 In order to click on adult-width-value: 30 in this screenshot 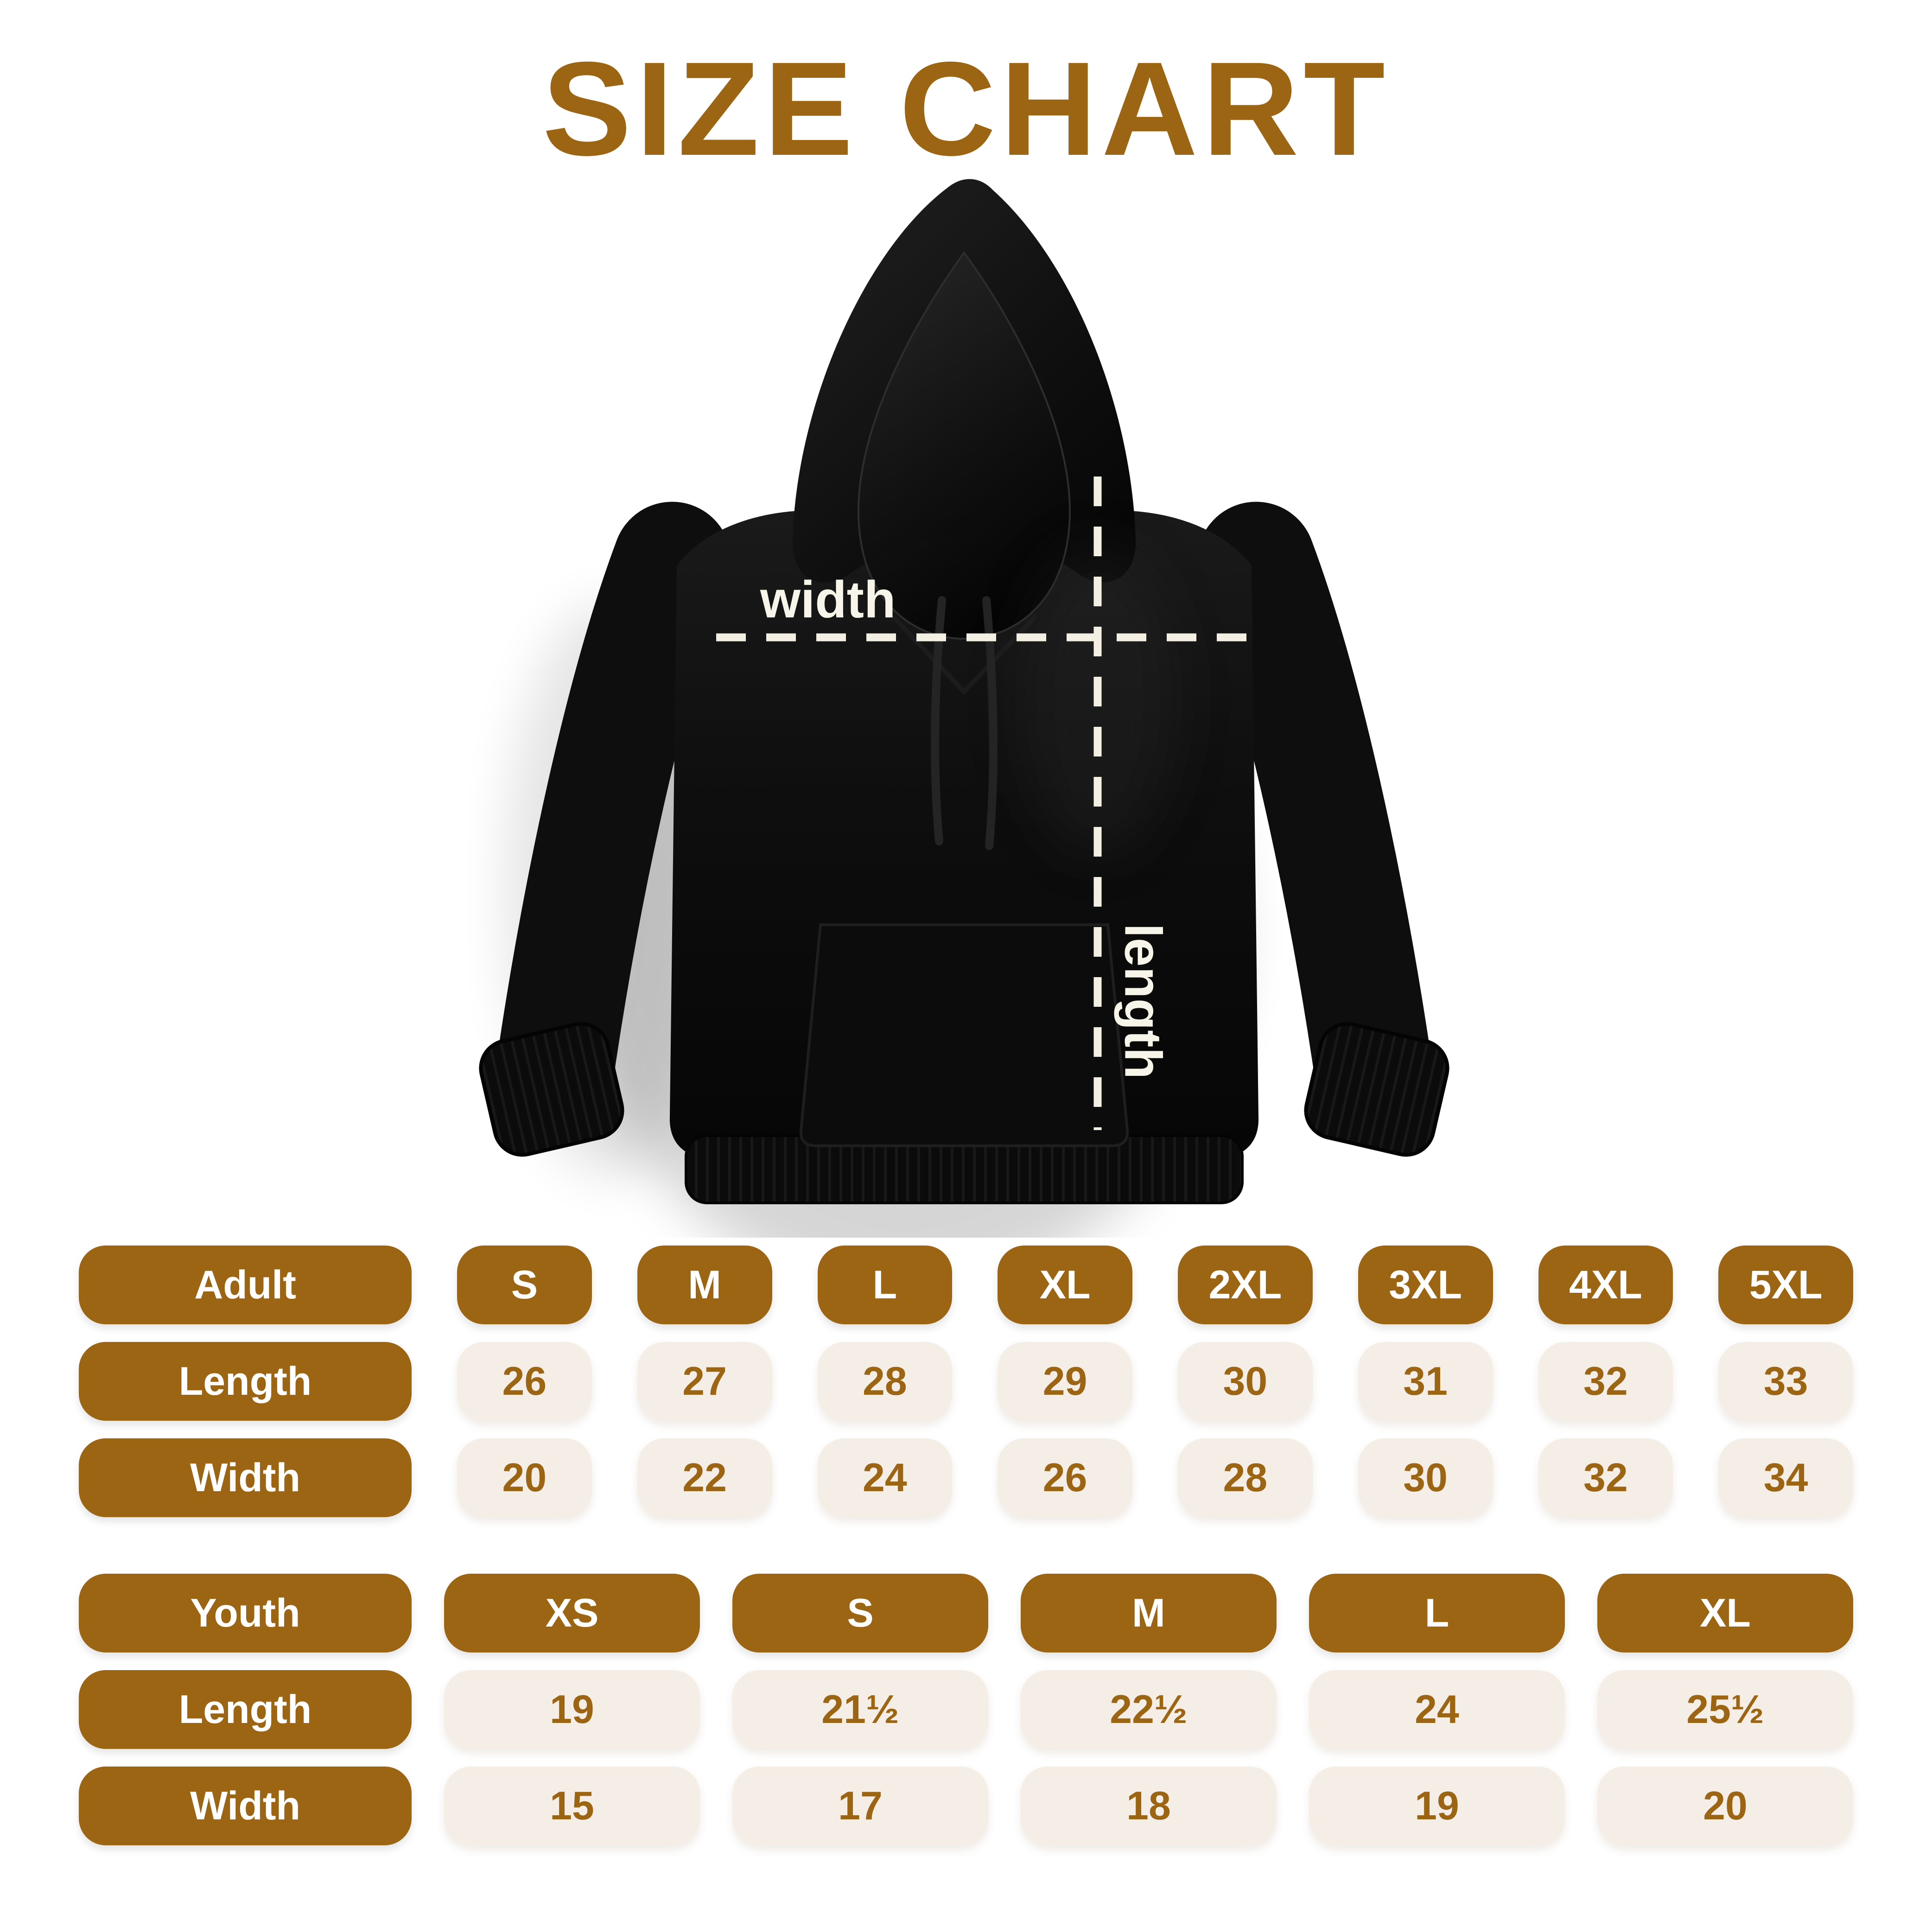, I will do `click(1425, 1477)`.